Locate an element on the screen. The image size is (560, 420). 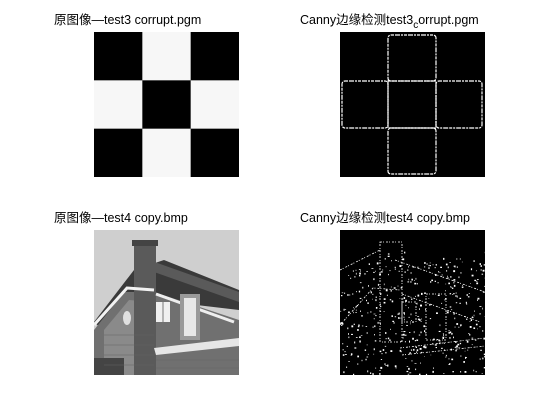
panel-title: 原图像—test4 copy.bmp is located at coordinates (121, 218).